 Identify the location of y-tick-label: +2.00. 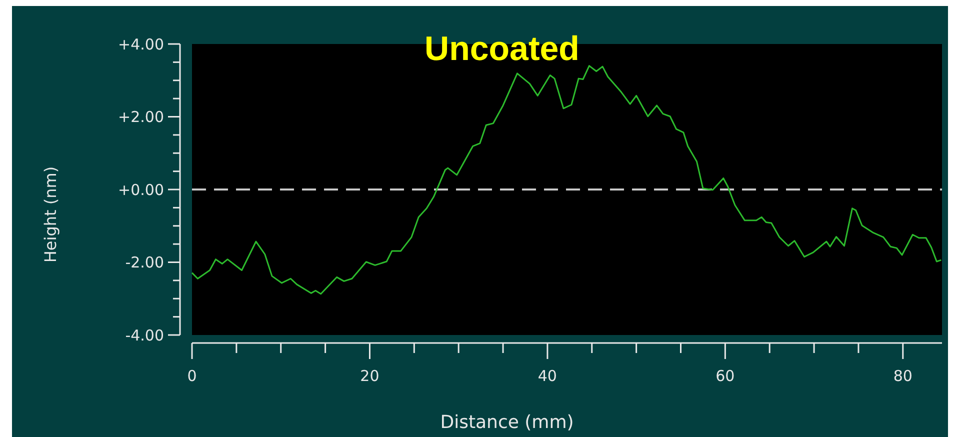
(141, 117).